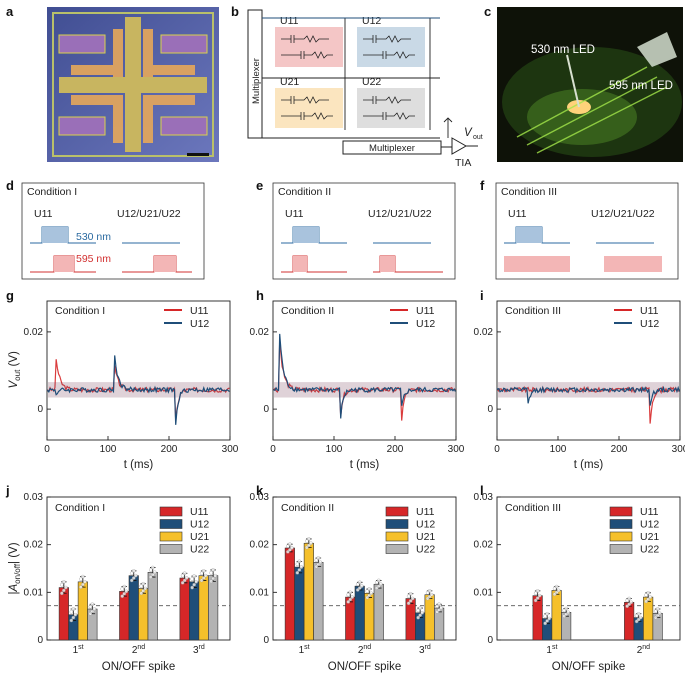  Describe the element at coordinates (482, 295) in the screenshot. I see `panel-letter-i: i` at that location.